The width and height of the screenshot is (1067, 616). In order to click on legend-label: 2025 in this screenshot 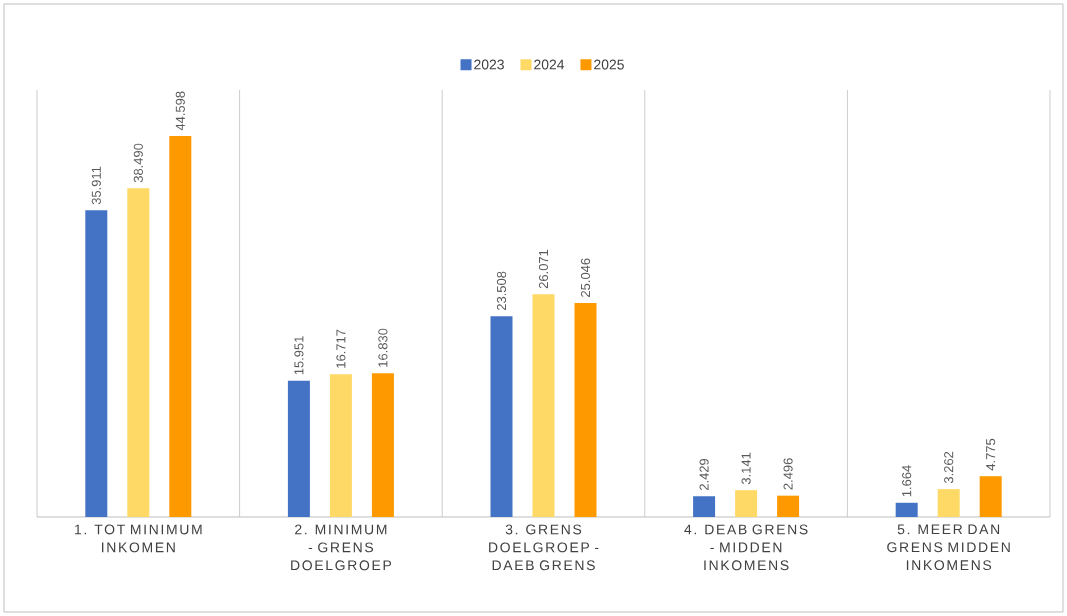, I will do `click(609, 64)`.